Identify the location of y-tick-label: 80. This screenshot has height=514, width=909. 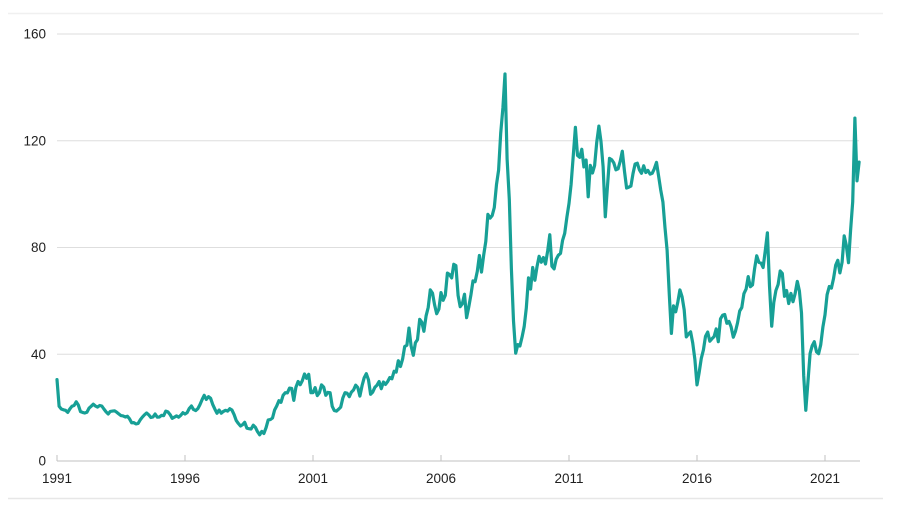
(38, 247).